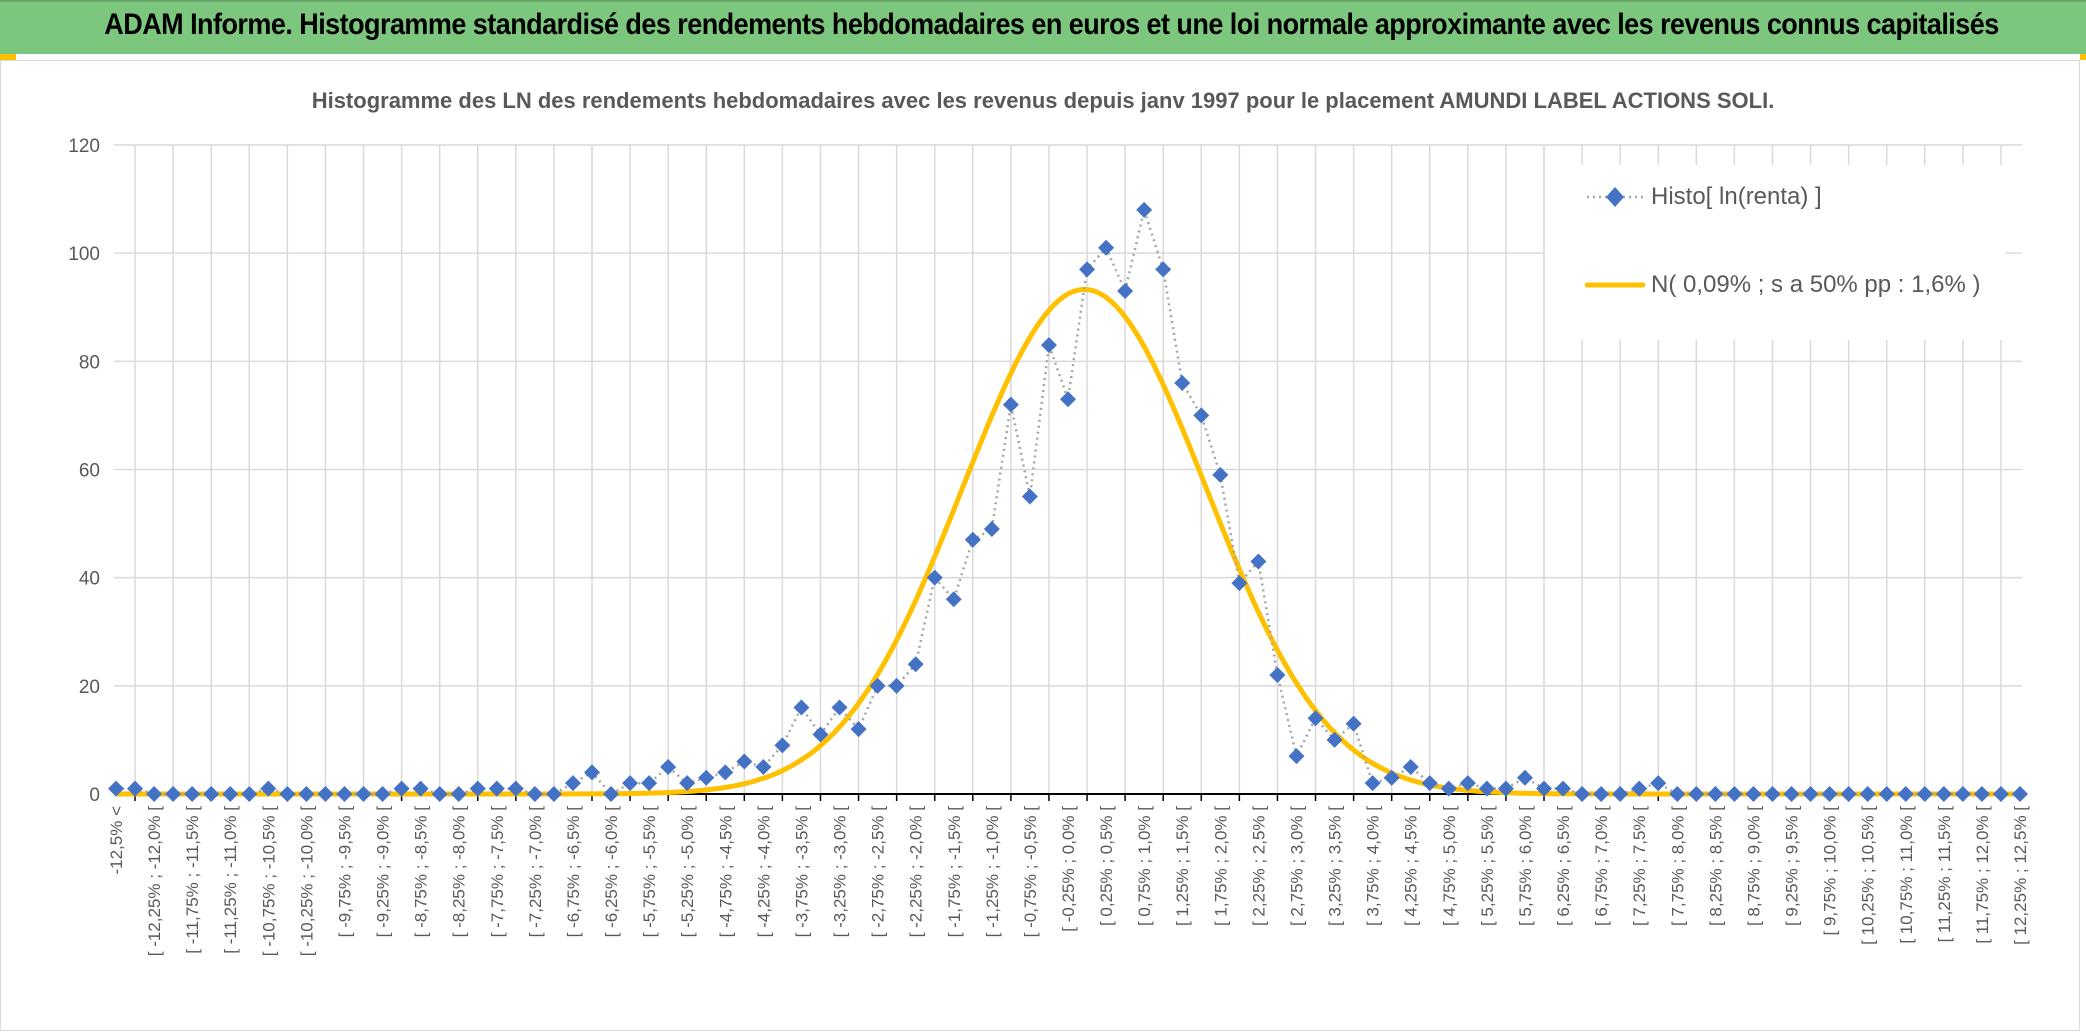 The width and height of the screenshot is (2086, 1033). Describe the element at coordinates (878, 872) in the screenshot. I see `x-tick-label: [ -2,75% ; -2,5% [` at that location.